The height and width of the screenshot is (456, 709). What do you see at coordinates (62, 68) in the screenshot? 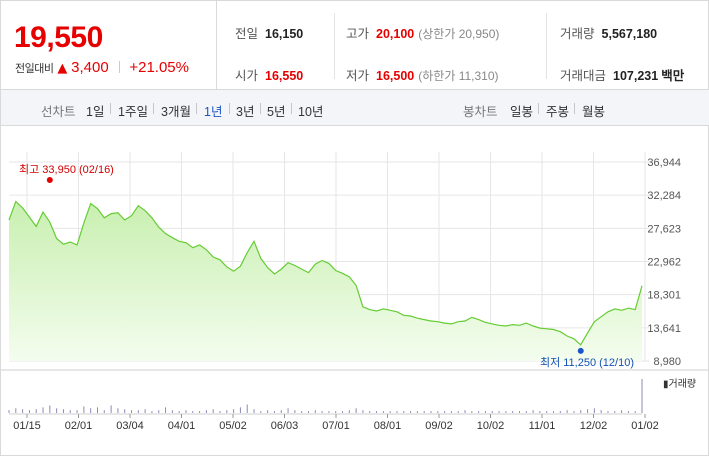
I see `up-arrow-icon: ▲` at bounding box center [62, 68].